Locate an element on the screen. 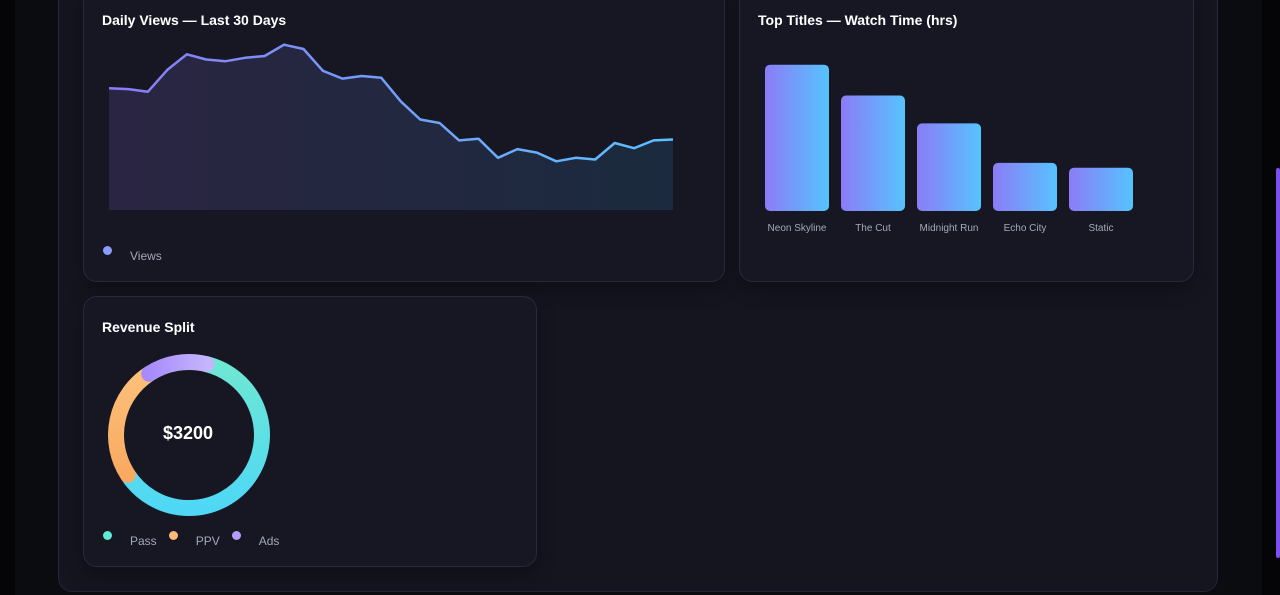  legend-dot-views is located at coordinates (107, 250).